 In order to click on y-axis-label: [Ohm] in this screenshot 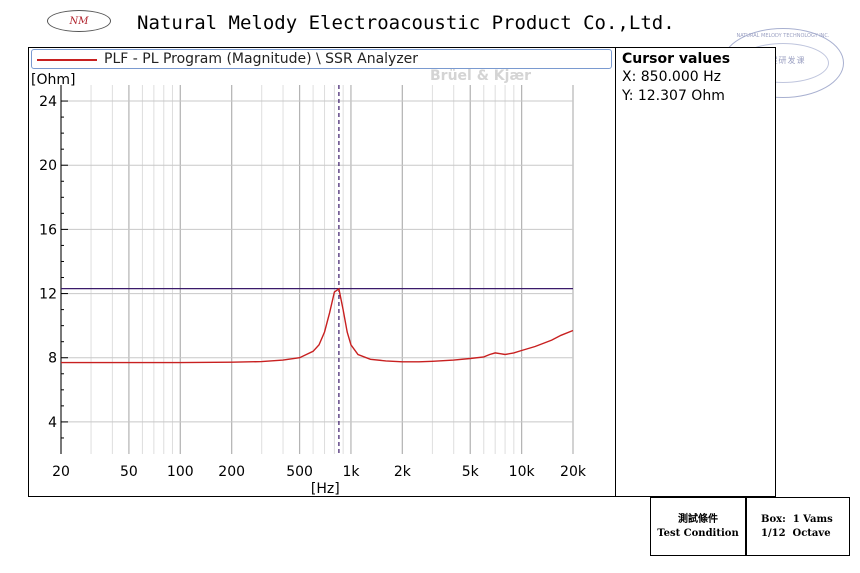, I will do `click(53, 80)`.